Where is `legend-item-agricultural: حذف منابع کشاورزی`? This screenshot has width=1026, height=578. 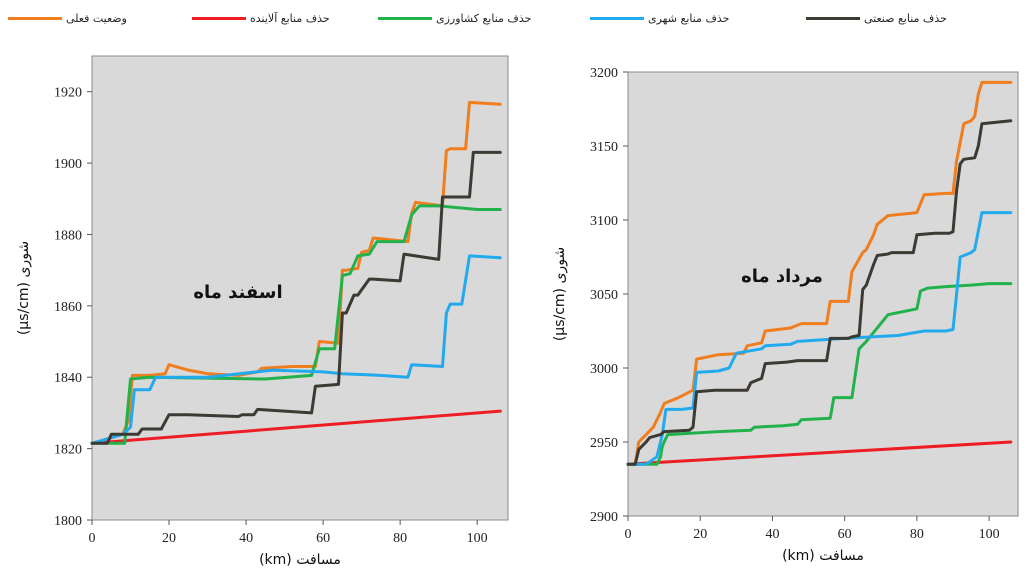
legend-item-agricultural: حذف منابع کشاورزی is located at coordinates (456, 18).